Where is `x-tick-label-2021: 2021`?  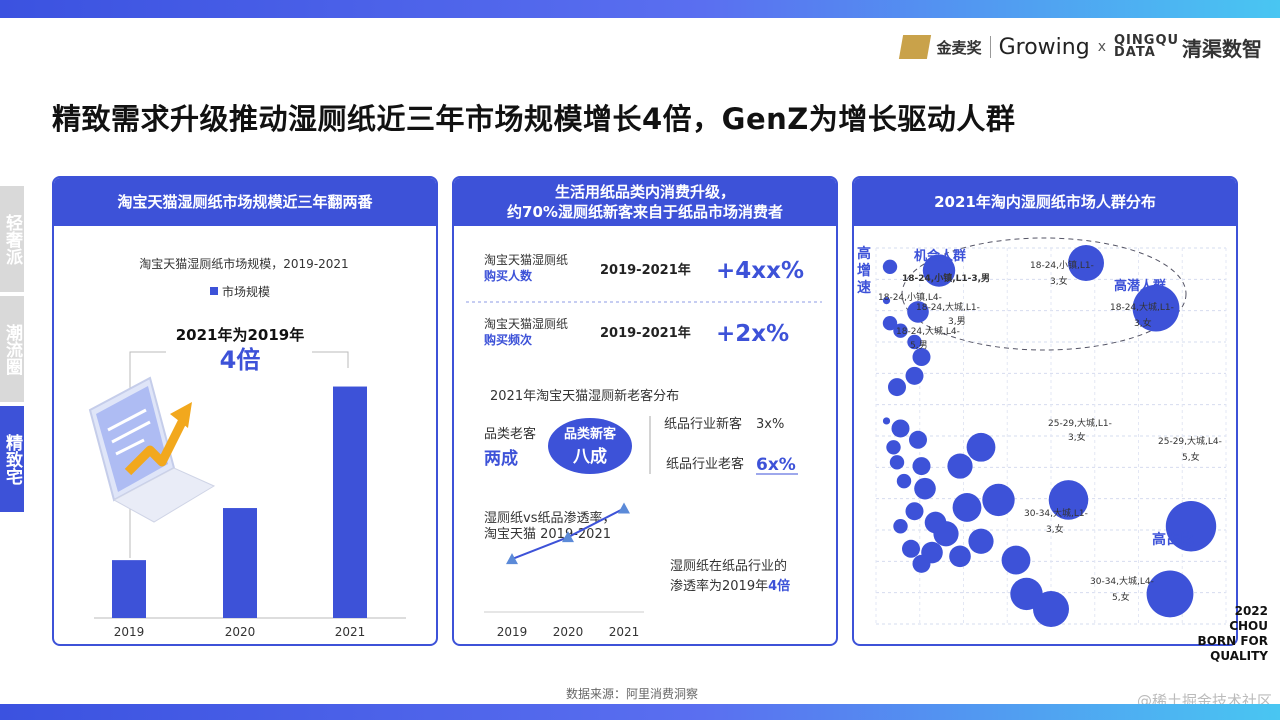
x-tick-label-2021: 2021 is located at coordinates (350, 632).